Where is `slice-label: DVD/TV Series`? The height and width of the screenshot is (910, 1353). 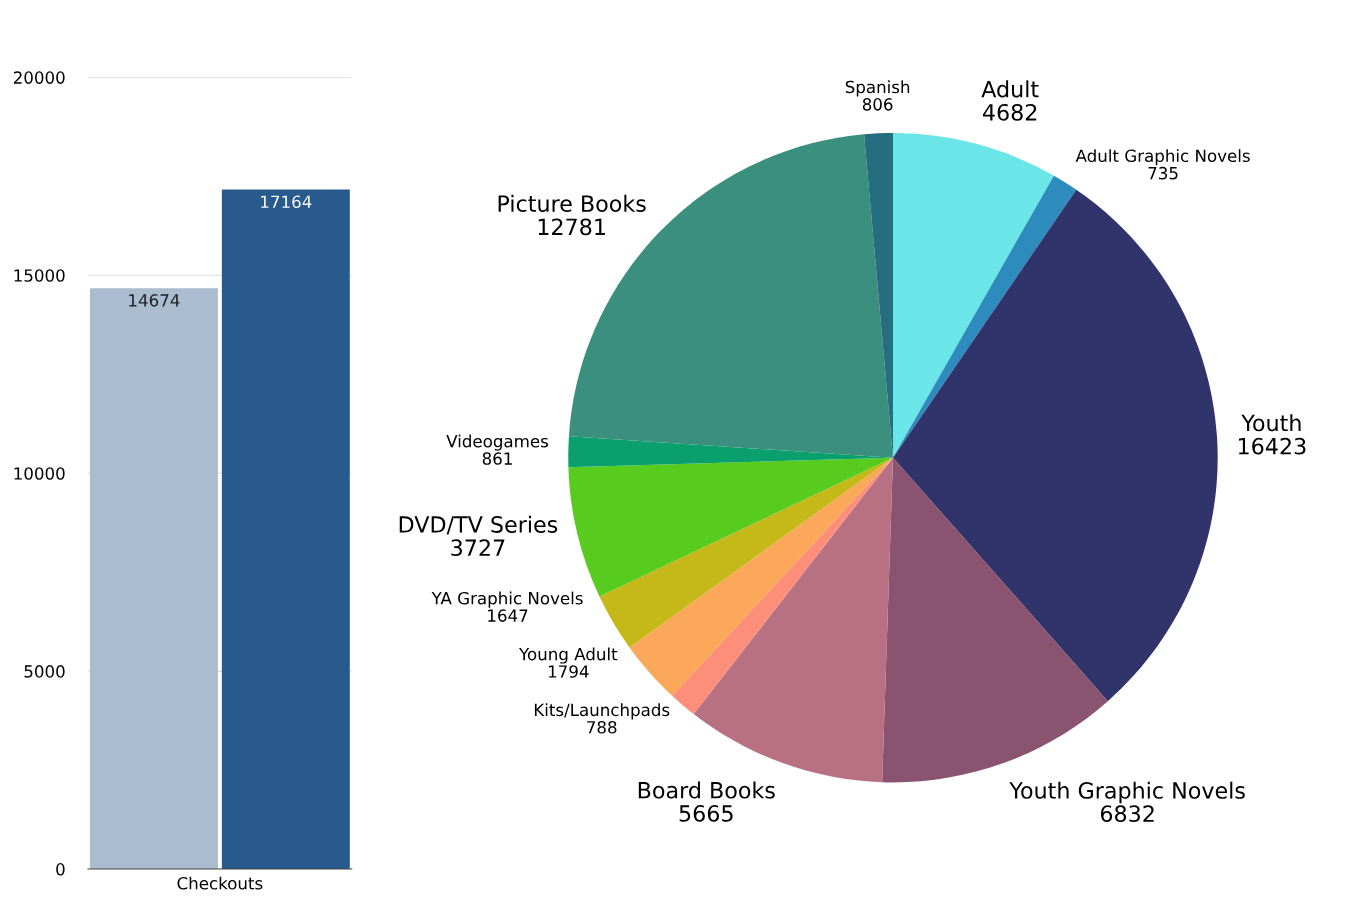
slice-label: DVD/TV Series is located at coordinates (478, 525).